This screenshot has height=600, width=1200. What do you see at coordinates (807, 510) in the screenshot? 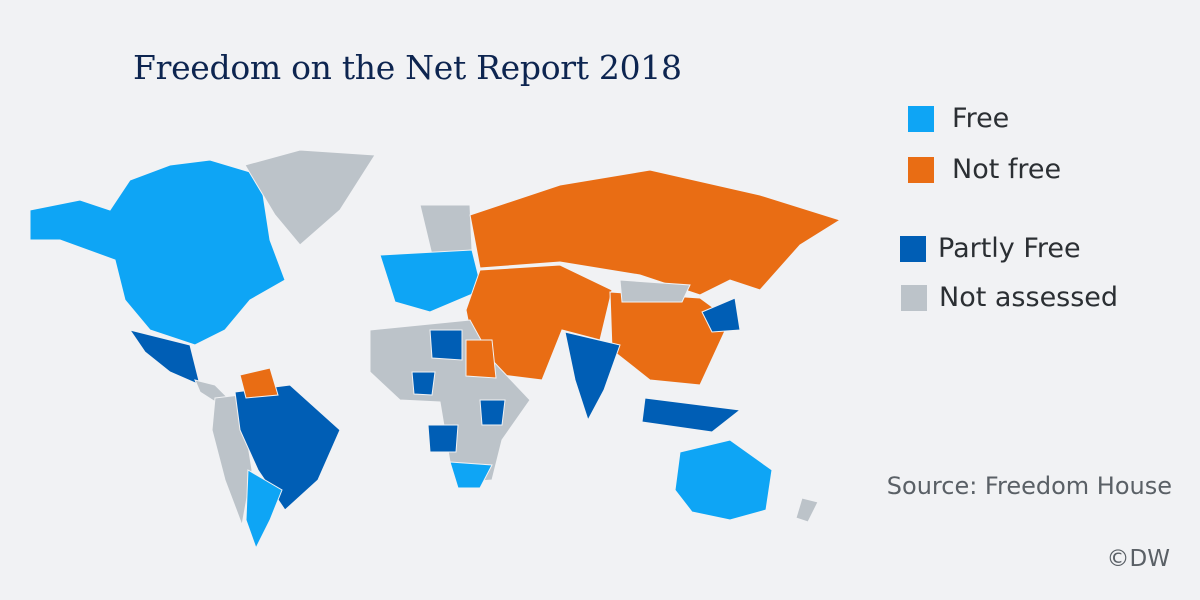
I see `region-new-zealand` at bounding box center [807, 510].